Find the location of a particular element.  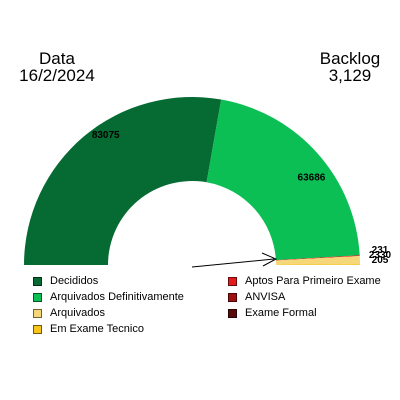

legend-item-anvisa: ANVISA is located at coordinates (304, 297).